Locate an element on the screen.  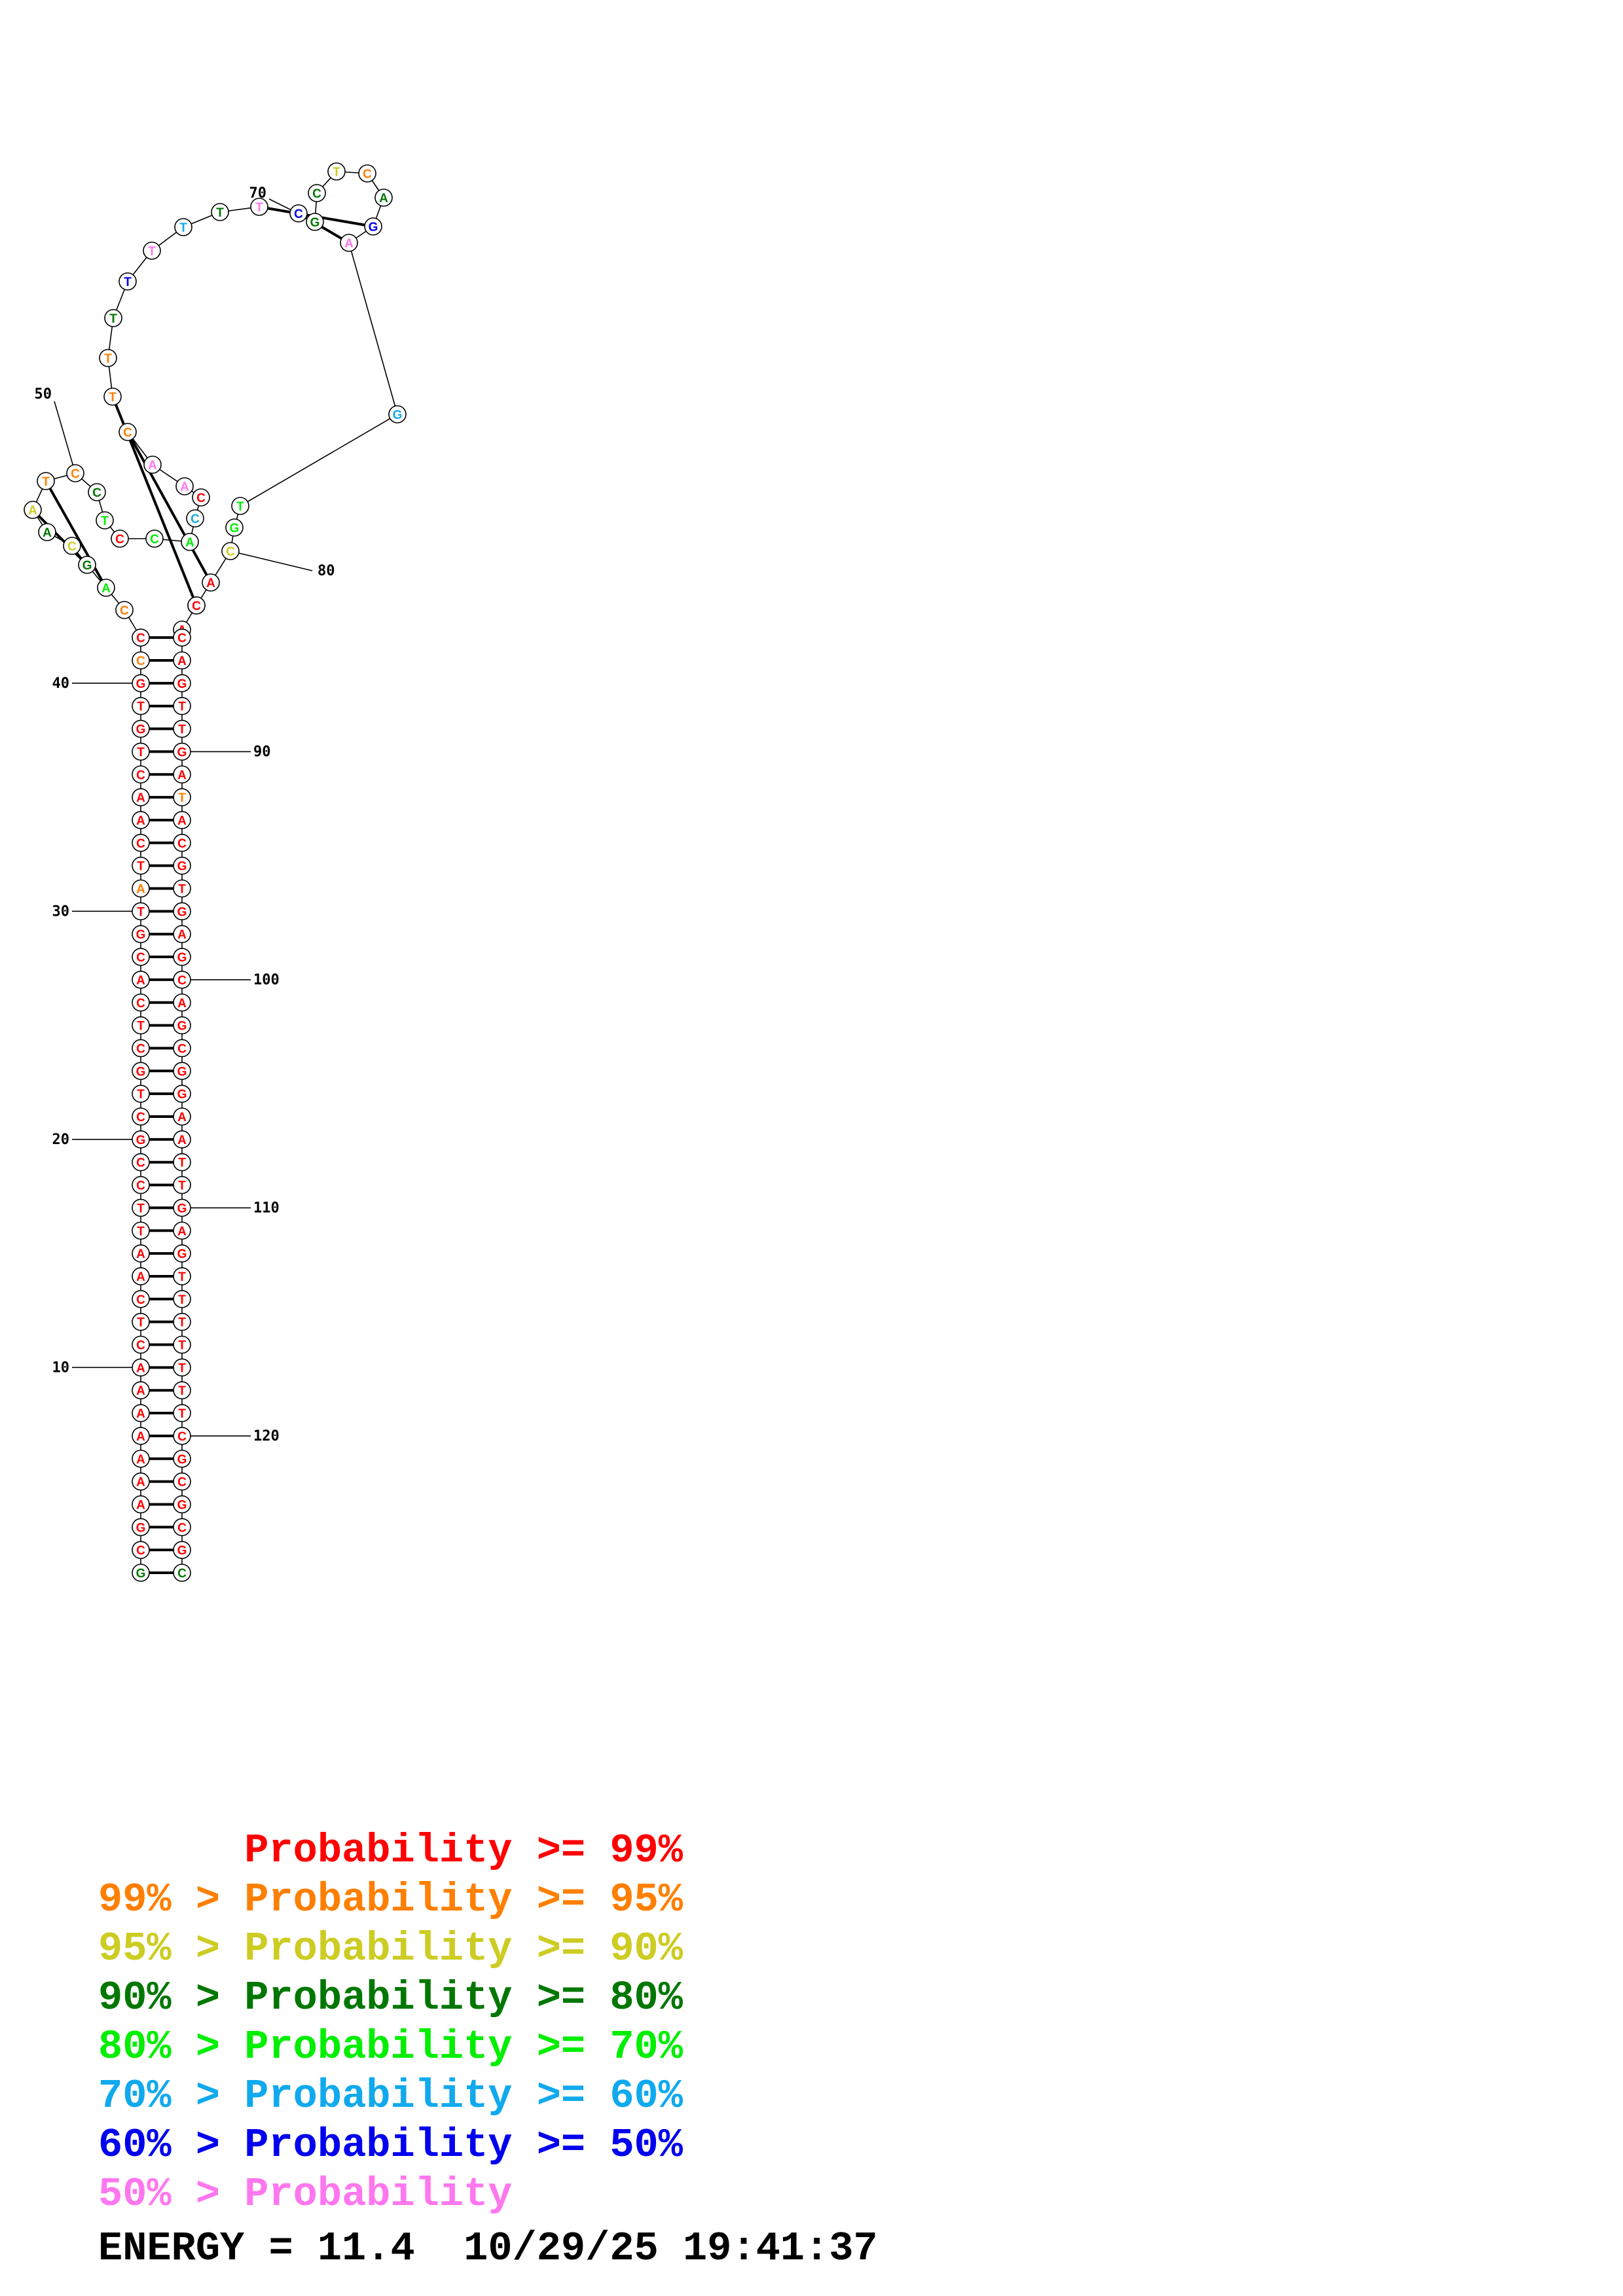
legend-prefix: 80% > is located at coordinates (171, 2047).